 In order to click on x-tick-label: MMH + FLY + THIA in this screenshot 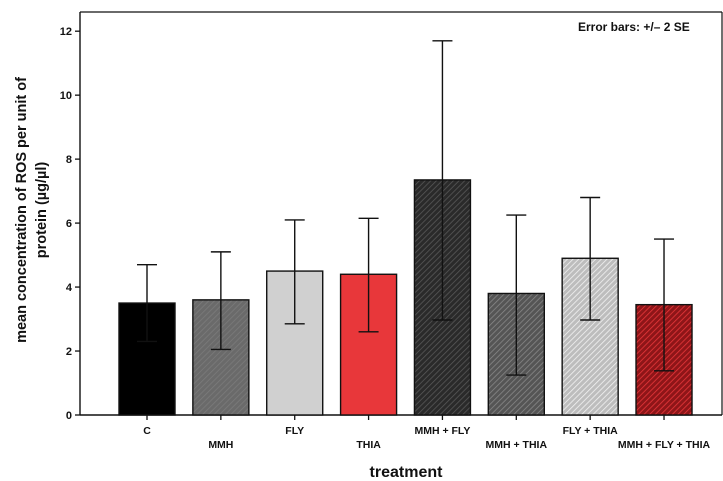, I will do `click(664, 445)`.